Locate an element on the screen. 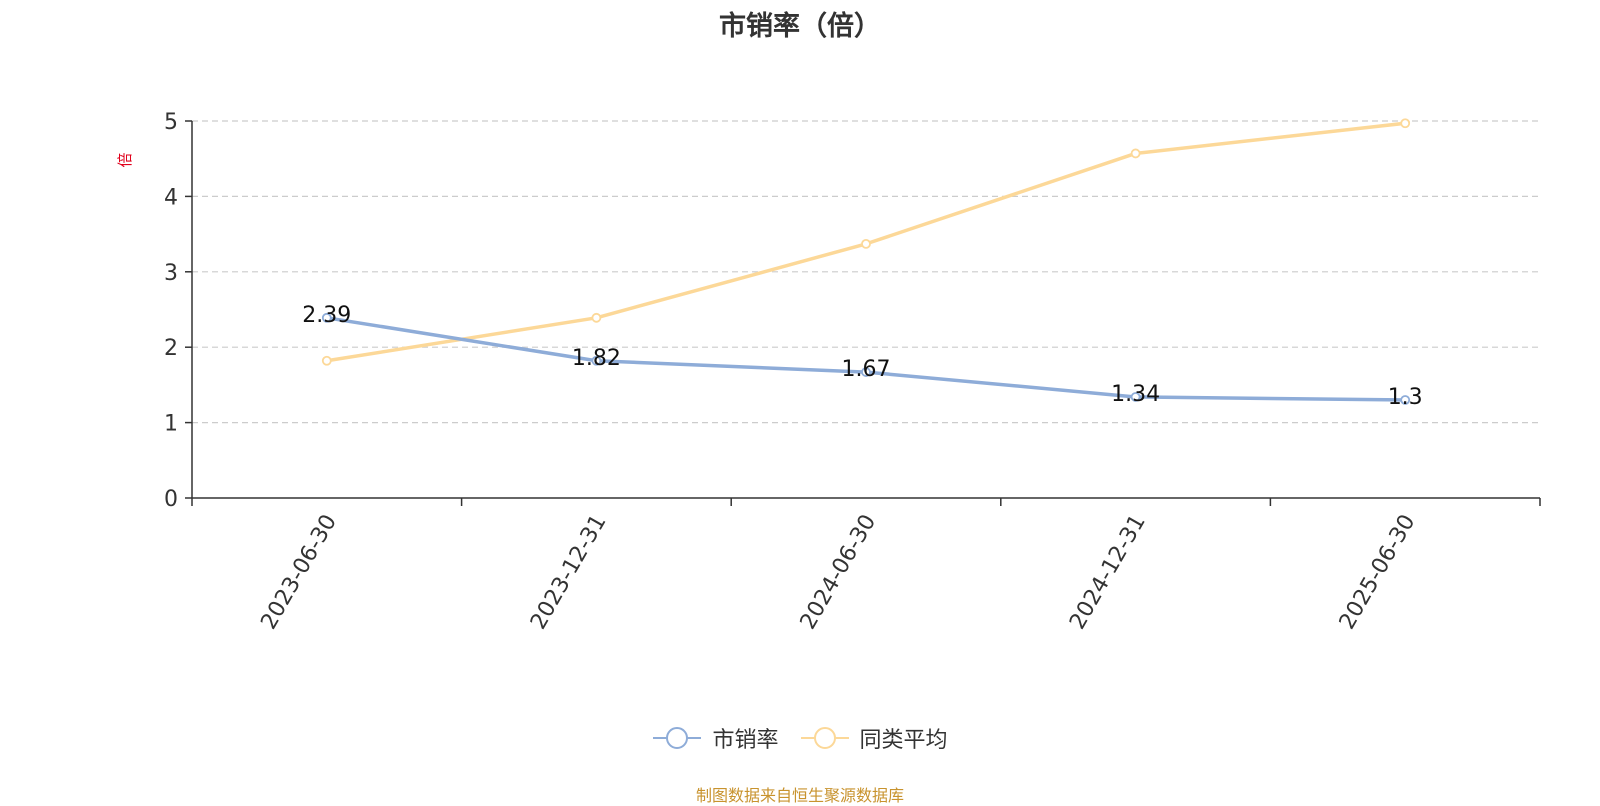 This screenshot has width=1600, height=806. y-axis-title: 倍 is located at coordinates (125, 159).